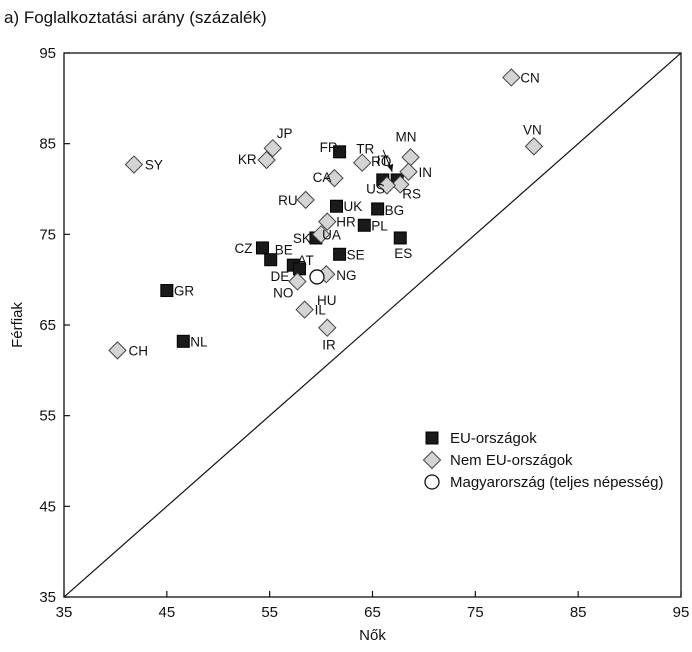 The image size is (692, 652). Describe the element at coordinates (432, 482) in the screenshot. I see `legend-circle-icon` at that location.